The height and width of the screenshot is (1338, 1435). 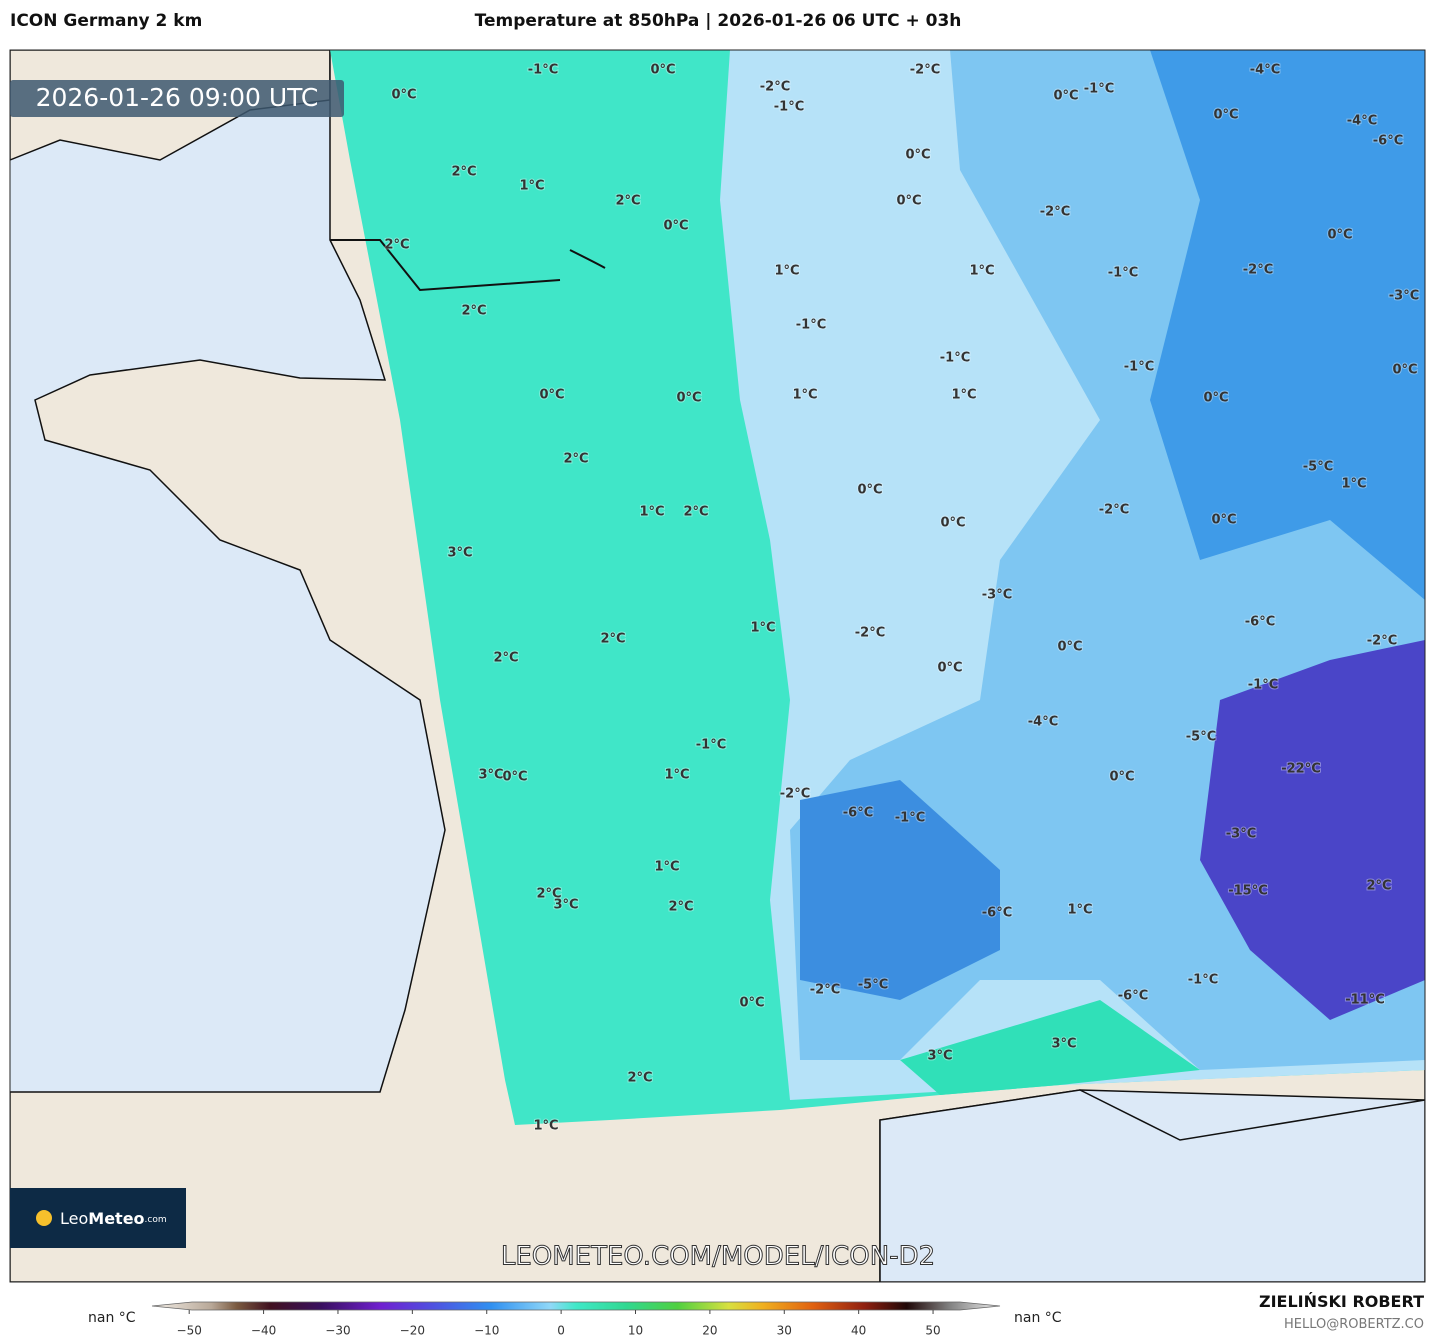 I want to click on colorbar-tick-label: −20, so click(x=412, y=1331).